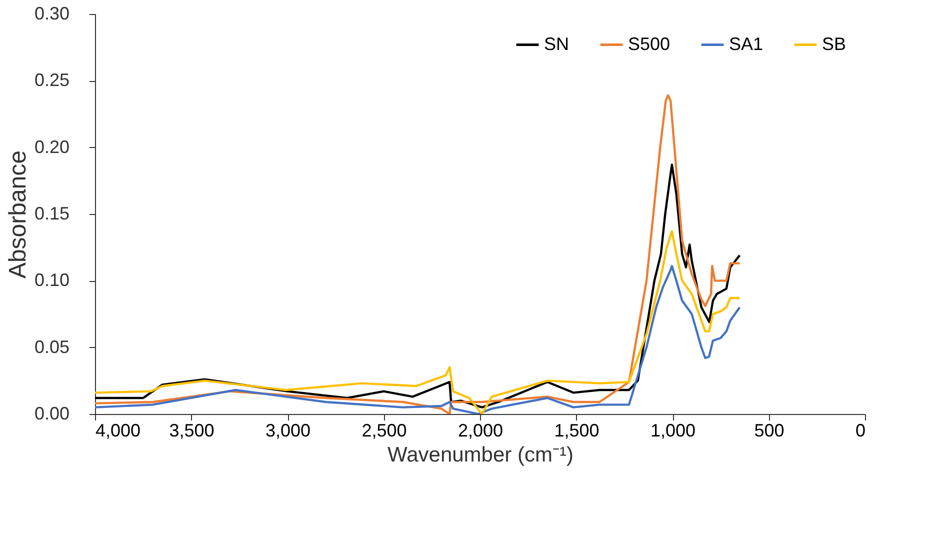  I want to click on x-tick-label: 1,000, so click(673, 430).